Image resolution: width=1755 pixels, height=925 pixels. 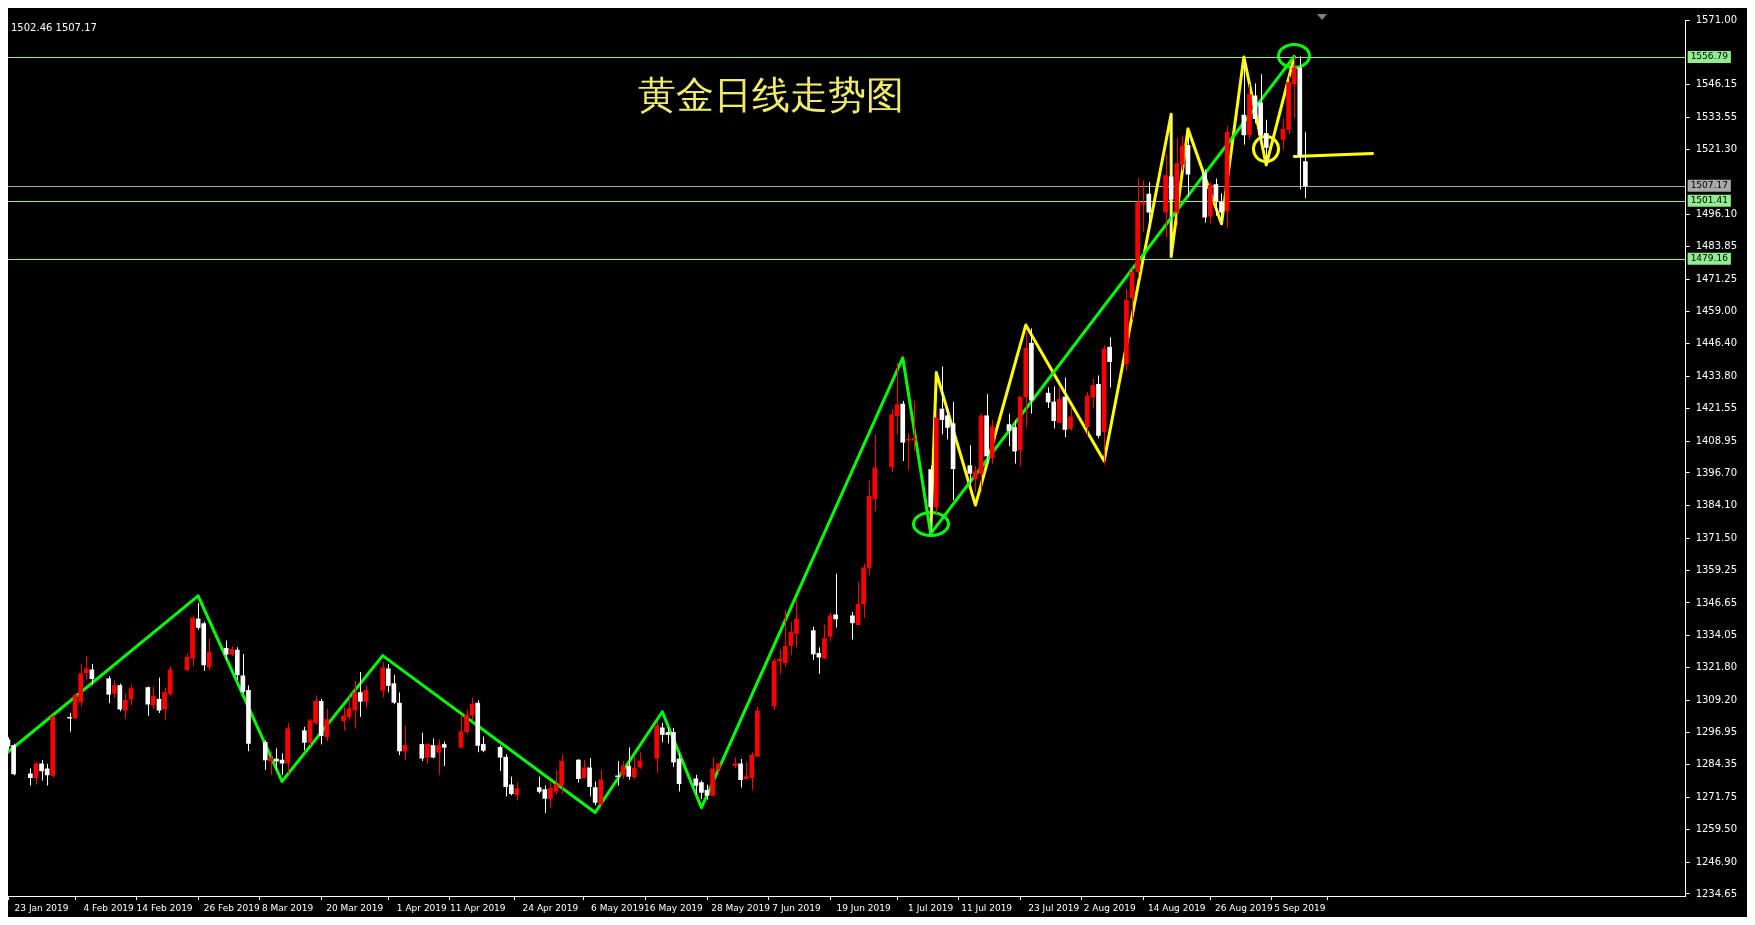 What do you see at coordinates (422, 907) in the screenshot?
I see `x-tick-label: 1 Apr 2019` at bounding box center [422, 907].